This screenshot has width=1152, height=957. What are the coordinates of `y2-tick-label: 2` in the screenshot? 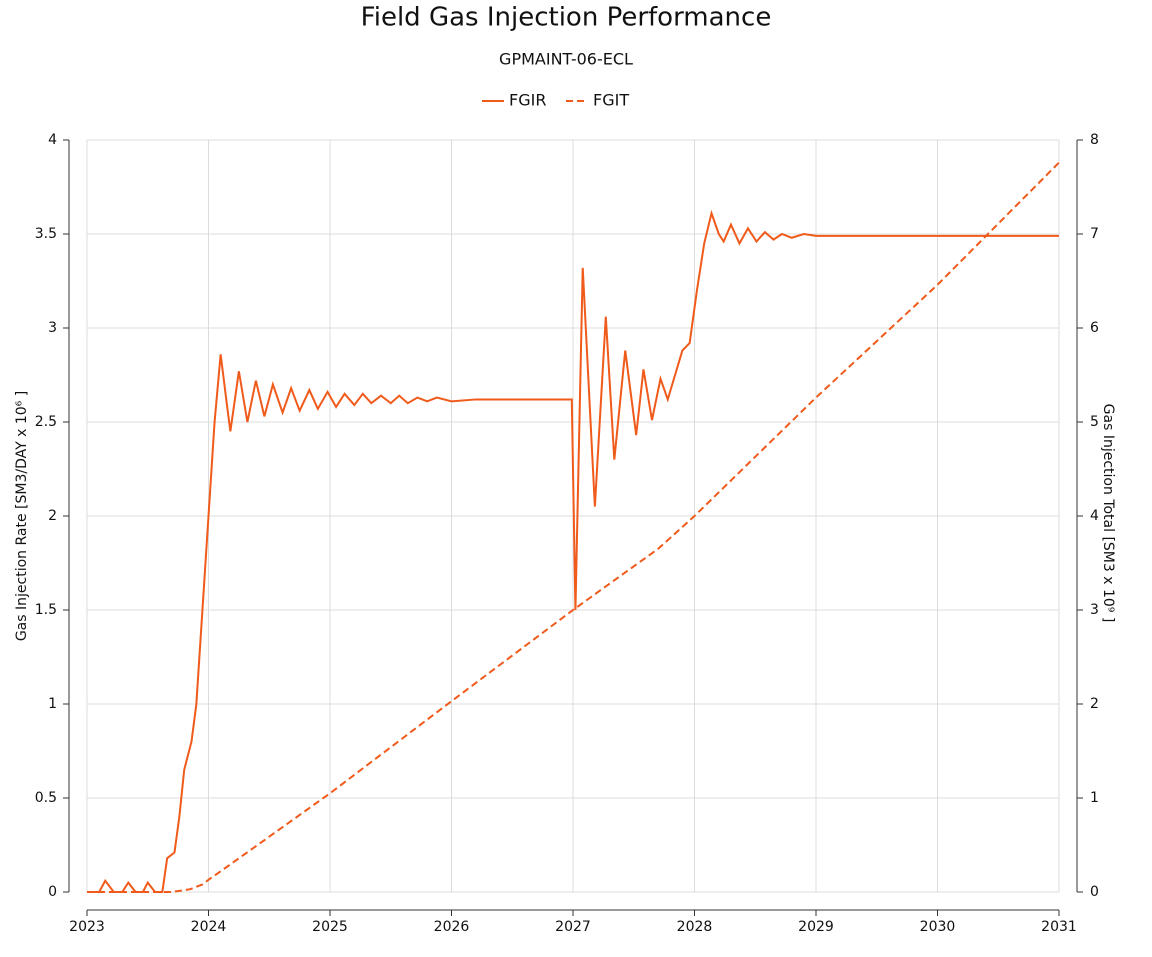 It's located at (1094, 704).